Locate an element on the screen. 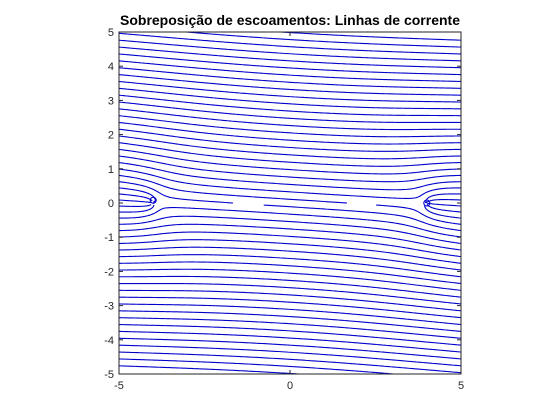 The height and width of the screenshot is (420, 560). y-tick-label-0: -5 is located at coordinates (109, 375).